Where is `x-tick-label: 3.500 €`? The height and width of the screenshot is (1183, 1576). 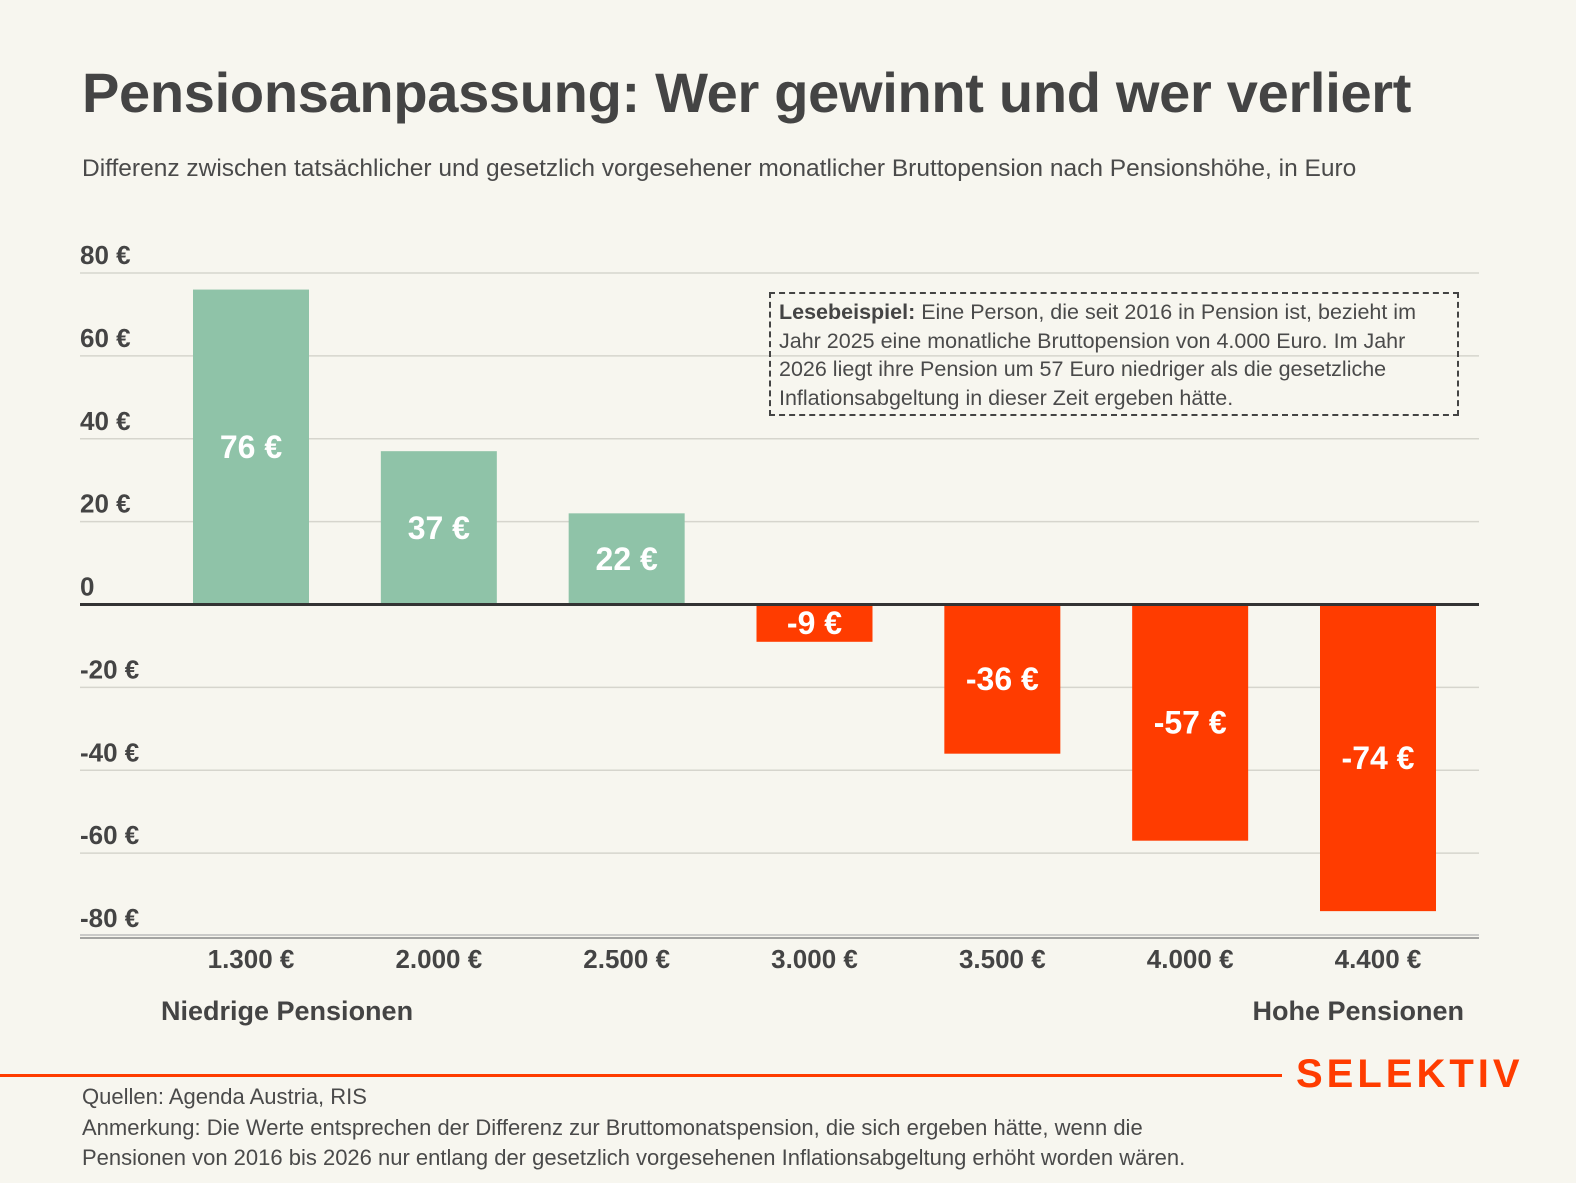
x-tick-label: 3.500 € is located at coordinates (1002, 959).